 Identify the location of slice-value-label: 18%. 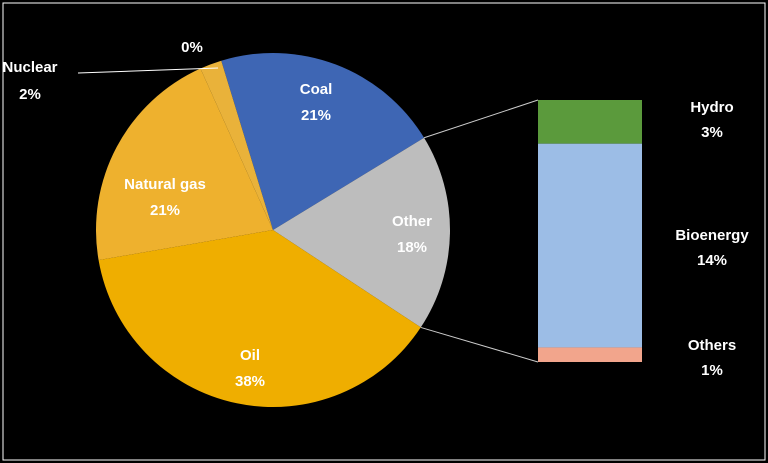
(412, 247).